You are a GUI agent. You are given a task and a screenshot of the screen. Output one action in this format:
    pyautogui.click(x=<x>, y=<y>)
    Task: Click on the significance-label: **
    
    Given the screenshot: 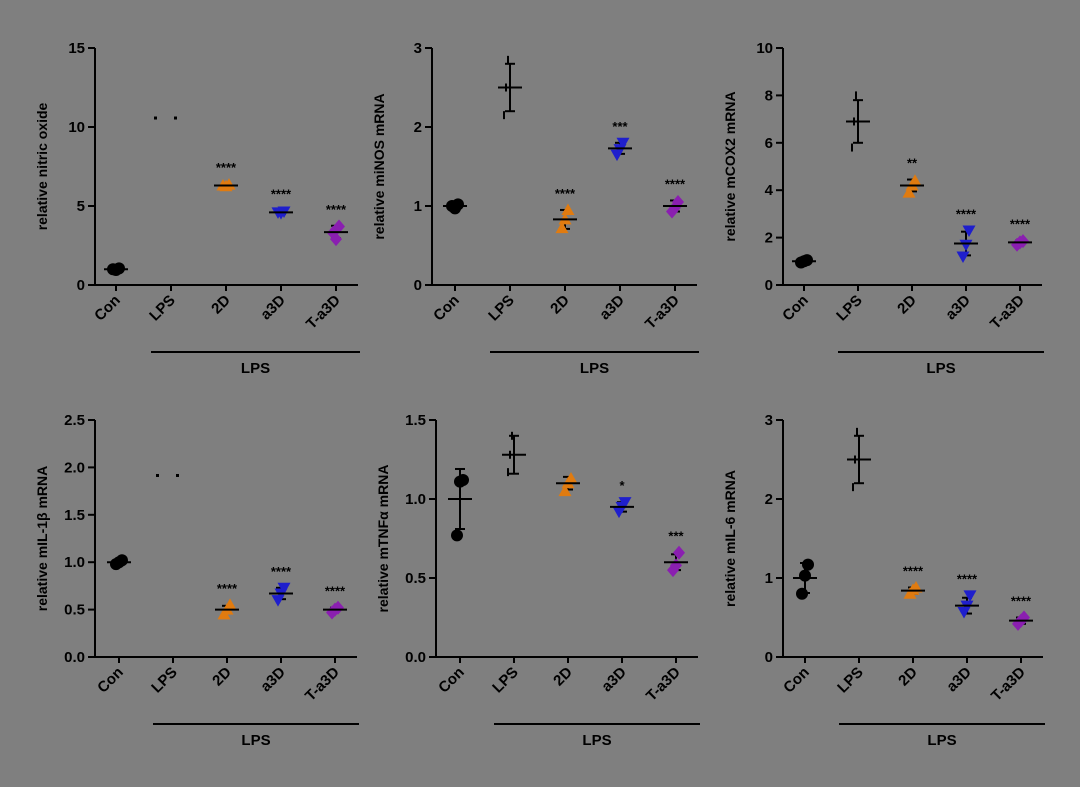 What is the action you would take?
    pyautogui.click(x=912, y=163)
    